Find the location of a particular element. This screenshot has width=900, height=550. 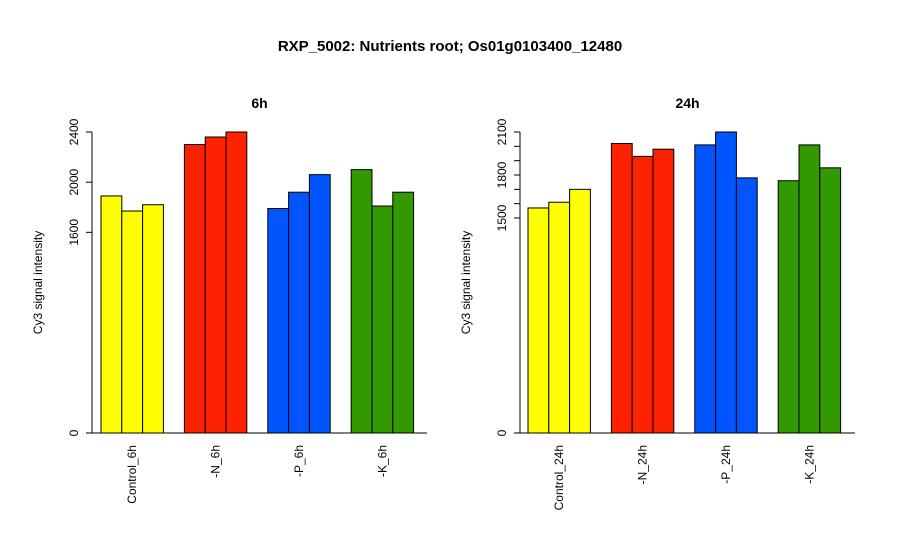

y-tick-label-0-3: 2400 is located at coordinates (74, 131).